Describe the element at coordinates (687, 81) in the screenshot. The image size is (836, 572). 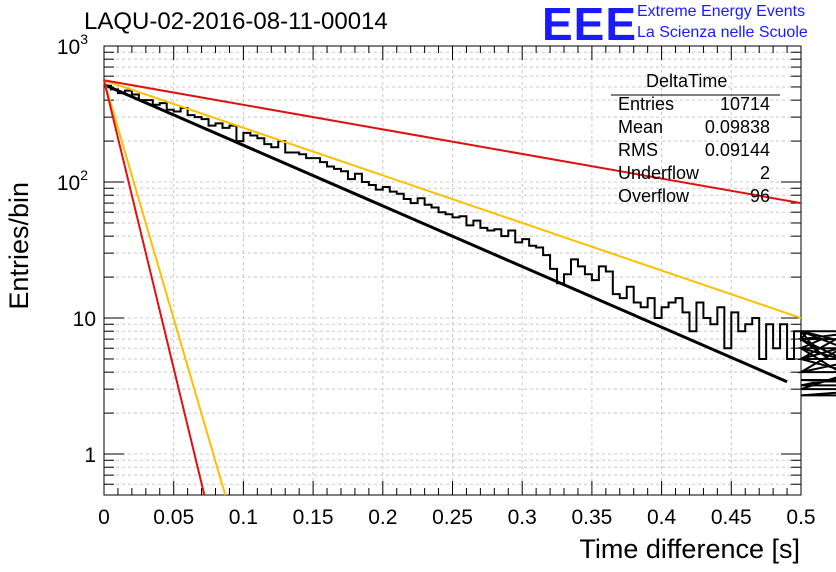
I see `stats-title: DeltaTime` at that location.